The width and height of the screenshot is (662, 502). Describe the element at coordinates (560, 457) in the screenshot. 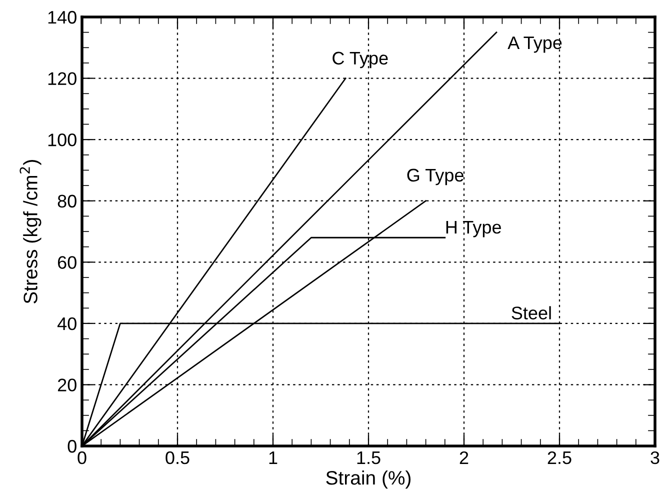

I see `x-tick-label: 2.5` at that location.